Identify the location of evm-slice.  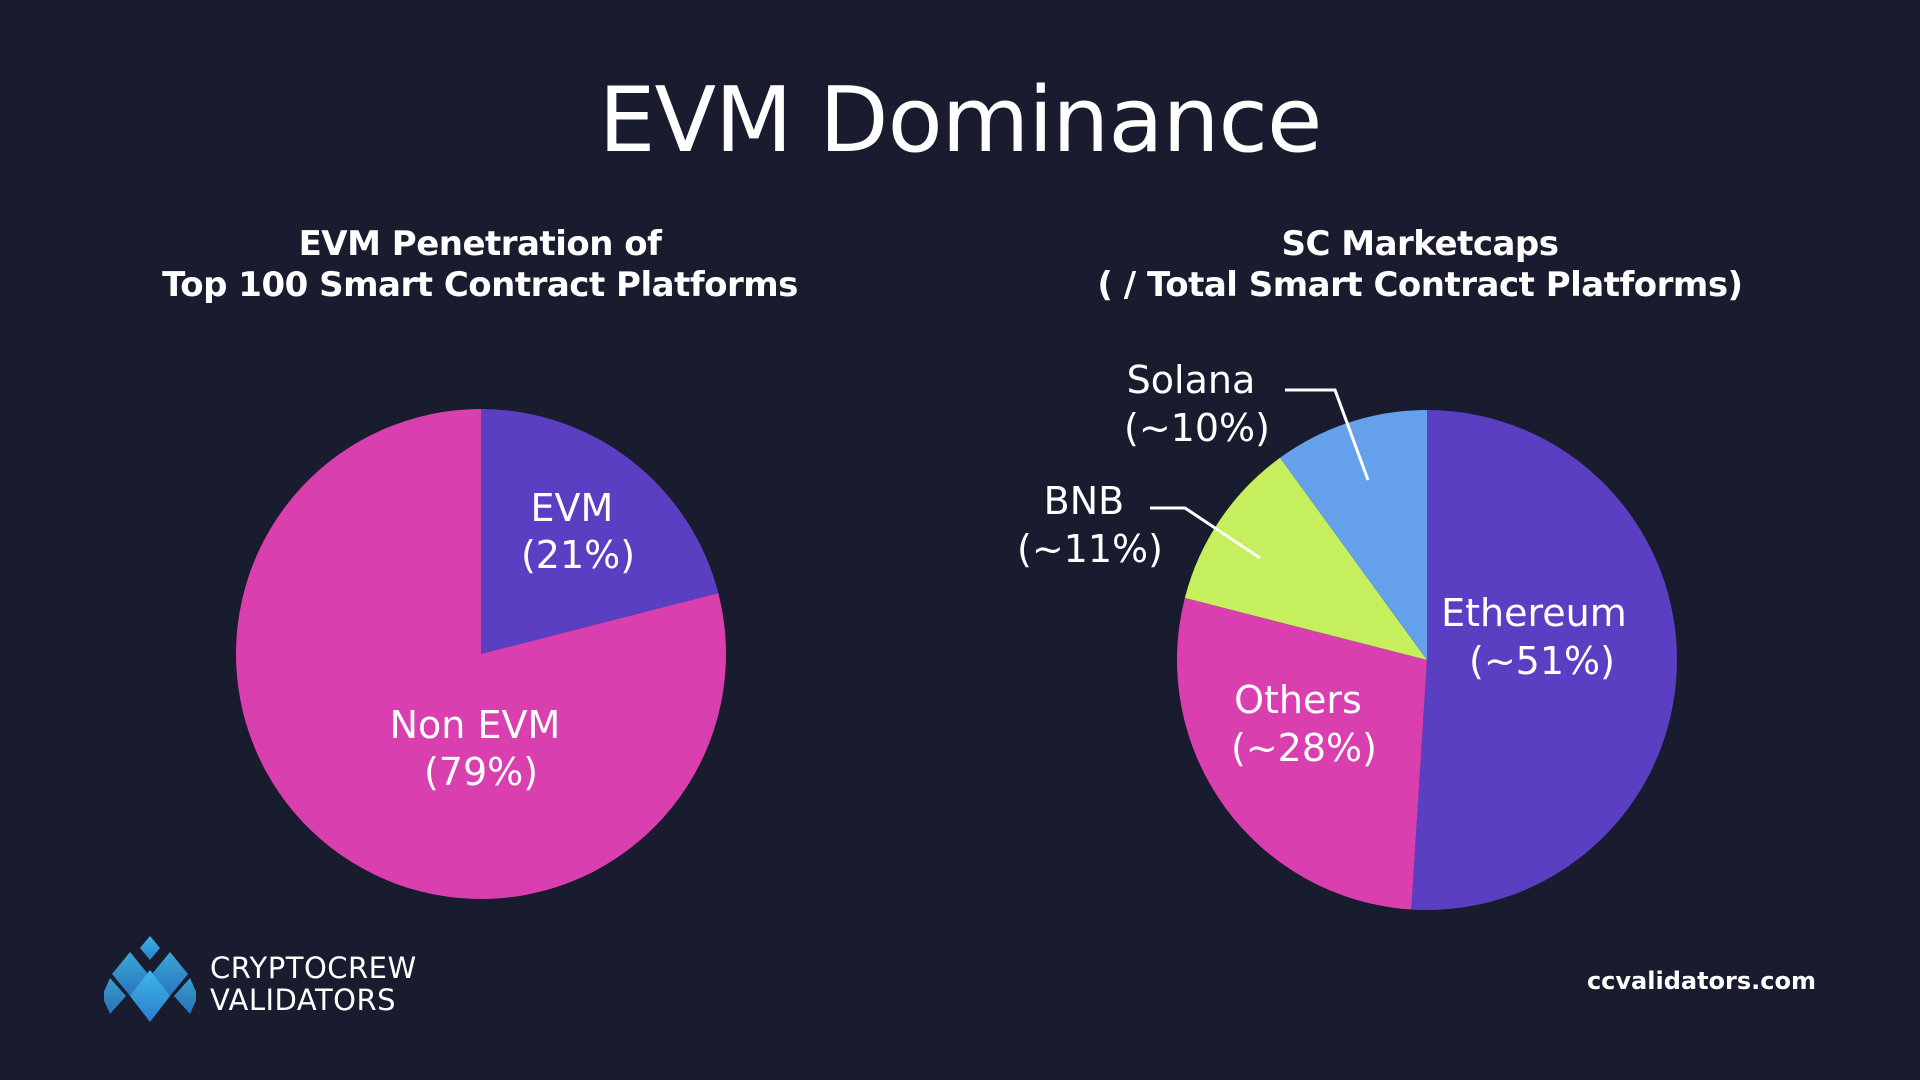
(600, 531).